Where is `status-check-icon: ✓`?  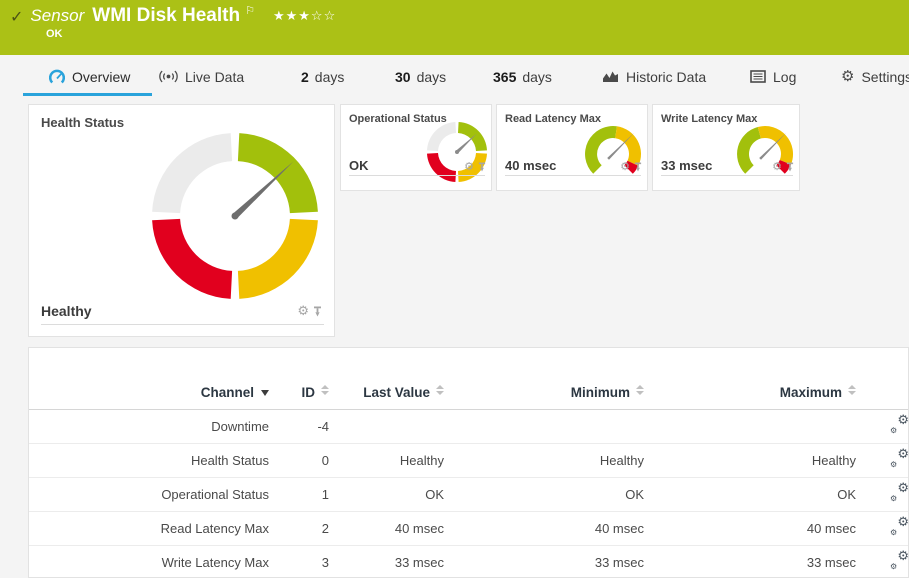 status-check-icon: ✓ is located at coordinates (17, 16).